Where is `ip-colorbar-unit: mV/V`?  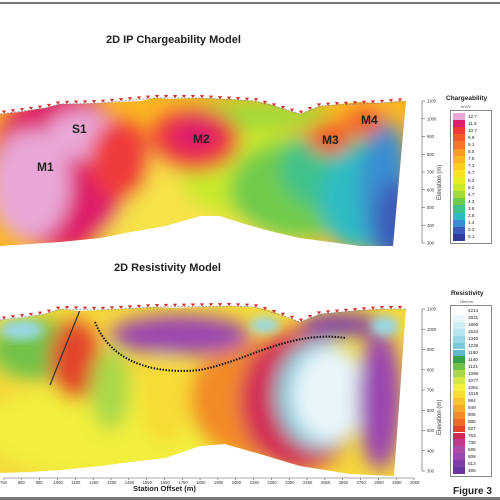 ip-colorbar-unit: mV/V is located at coordinates (466, 106).